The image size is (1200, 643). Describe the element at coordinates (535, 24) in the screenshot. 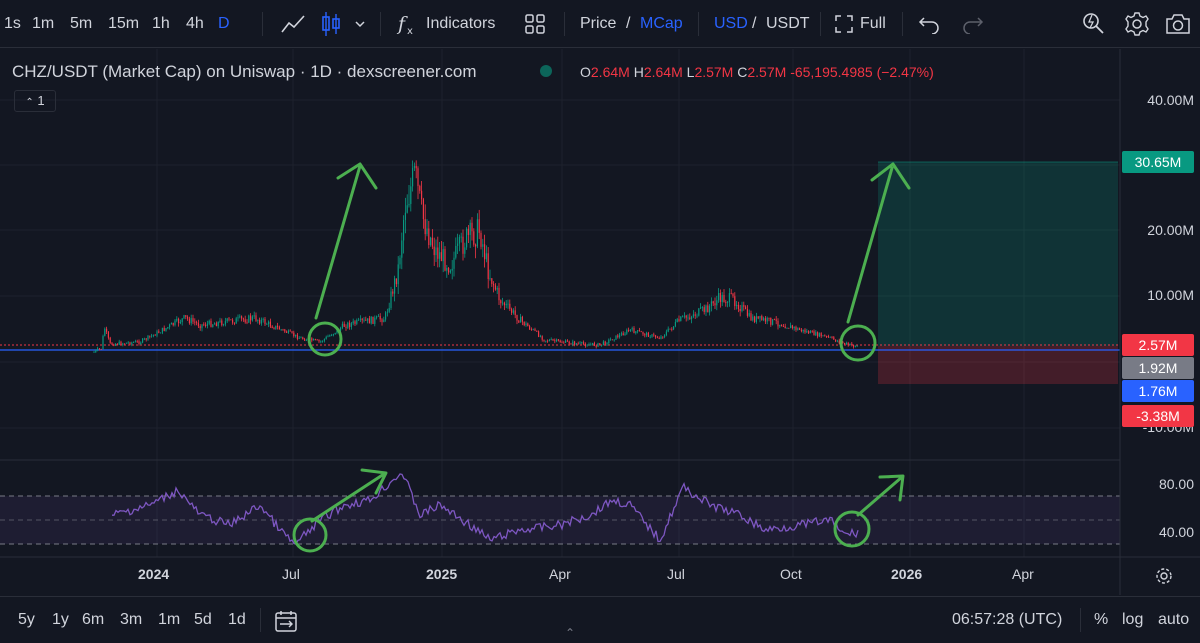

I see `layout-grid-icon` at that location.